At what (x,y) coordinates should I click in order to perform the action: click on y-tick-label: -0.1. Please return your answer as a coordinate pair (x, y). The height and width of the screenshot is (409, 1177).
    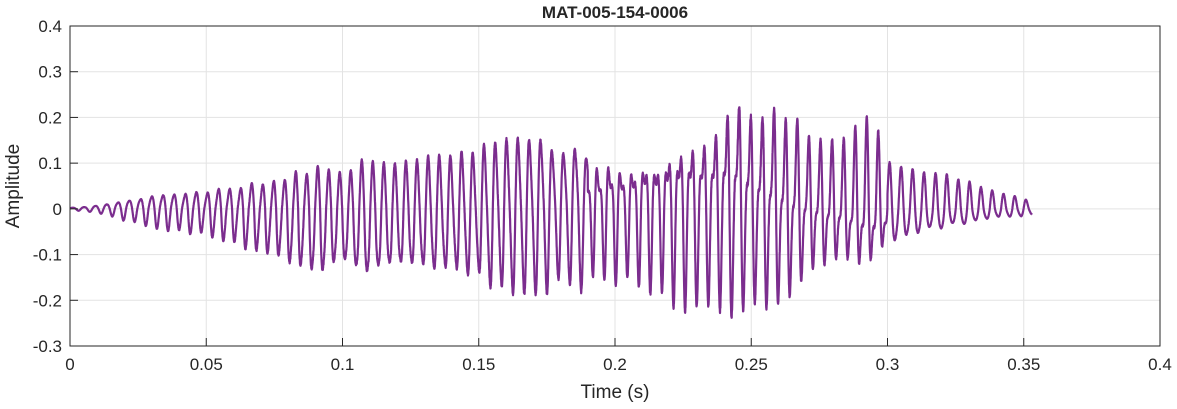
    Looking at the image, I should click on (47, 255).